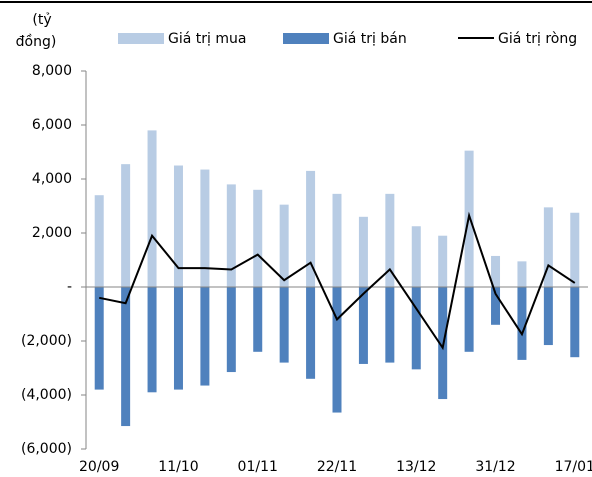 The height and width of the screenshot is (477, 592). What do you see at coordinates (337, 467) in the screenshot?
I see `x-tick-label: 22/11` at bounding box center [337, 467].